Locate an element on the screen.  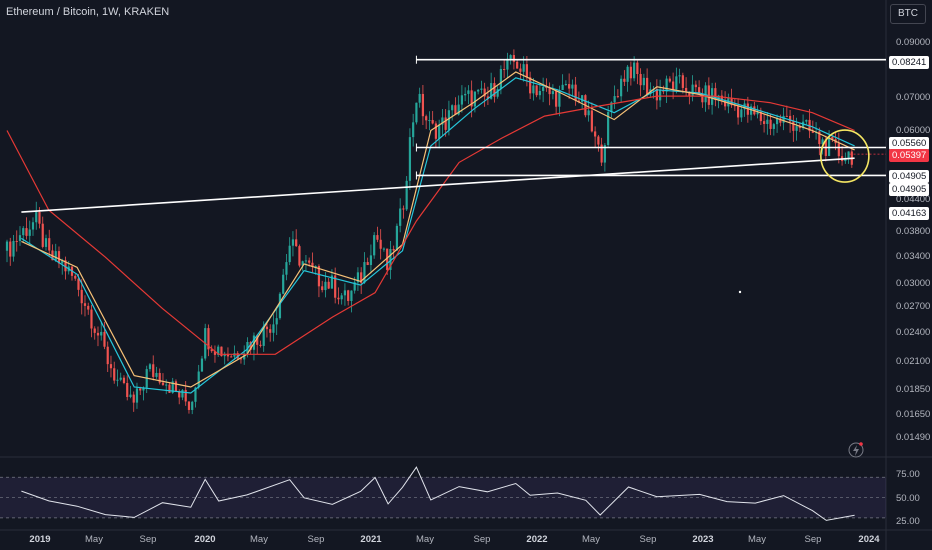
time-tick: 2020 is located at coordinates (205, 539).